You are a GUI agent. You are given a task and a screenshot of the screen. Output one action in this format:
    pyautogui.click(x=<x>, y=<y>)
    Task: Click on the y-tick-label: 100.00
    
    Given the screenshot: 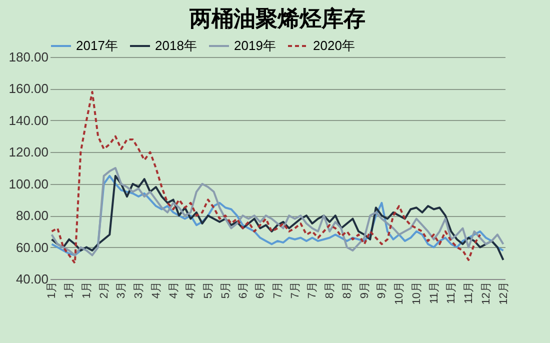 What is the action you would take?
    pyautogui.click(x=28, y=184)
    